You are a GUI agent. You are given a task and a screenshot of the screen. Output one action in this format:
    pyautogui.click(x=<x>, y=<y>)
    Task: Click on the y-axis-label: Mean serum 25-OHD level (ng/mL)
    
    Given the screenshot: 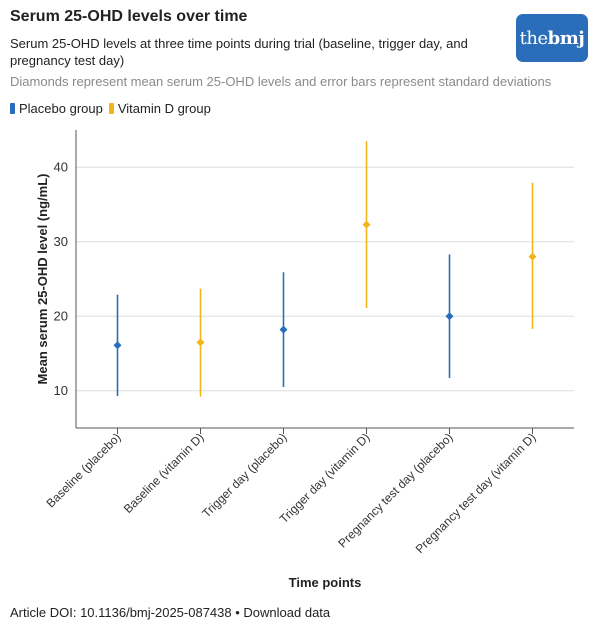 What is the action you would take?
    pyautogui.click(x=42, y=279)
    